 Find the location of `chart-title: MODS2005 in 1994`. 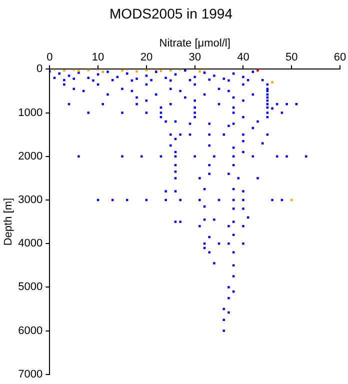

chart-title: MODS2005 in 1994 is located at coordinates (171, 13).